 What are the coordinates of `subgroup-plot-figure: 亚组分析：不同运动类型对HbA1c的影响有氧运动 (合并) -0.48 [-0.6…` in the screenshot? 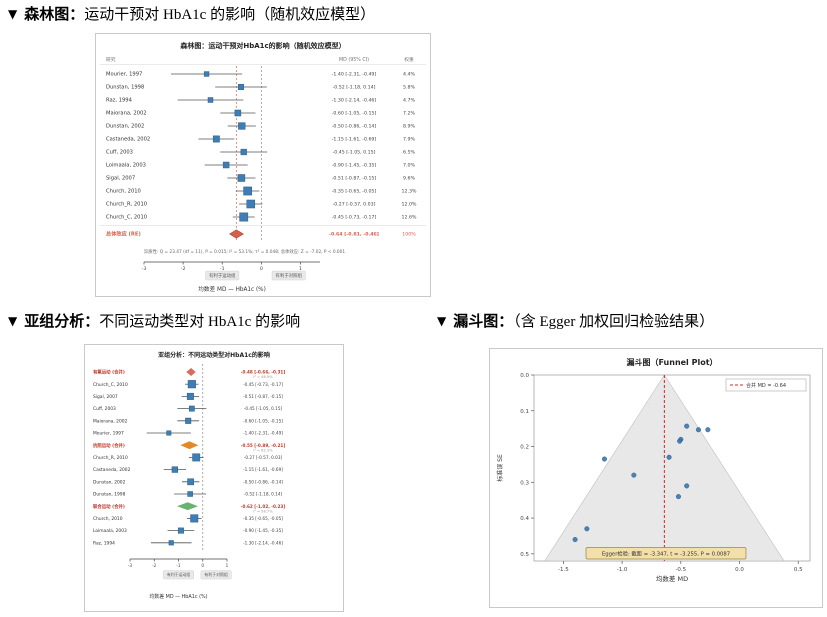 It's located at (214, 478).